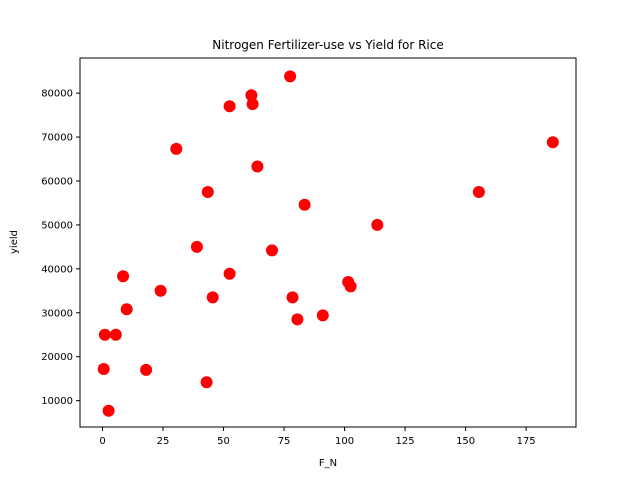 This screenshot has height=480, width=640. I want to click on y-tick-label: 40000, so click(57, 269).